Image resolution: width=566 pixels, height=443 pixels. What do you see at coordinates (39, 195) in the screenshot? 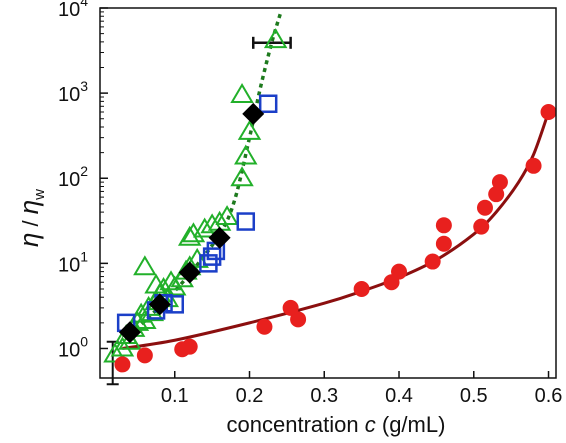
I see `y-axis-label-den-sub: w` at bounding box center [39, 195].